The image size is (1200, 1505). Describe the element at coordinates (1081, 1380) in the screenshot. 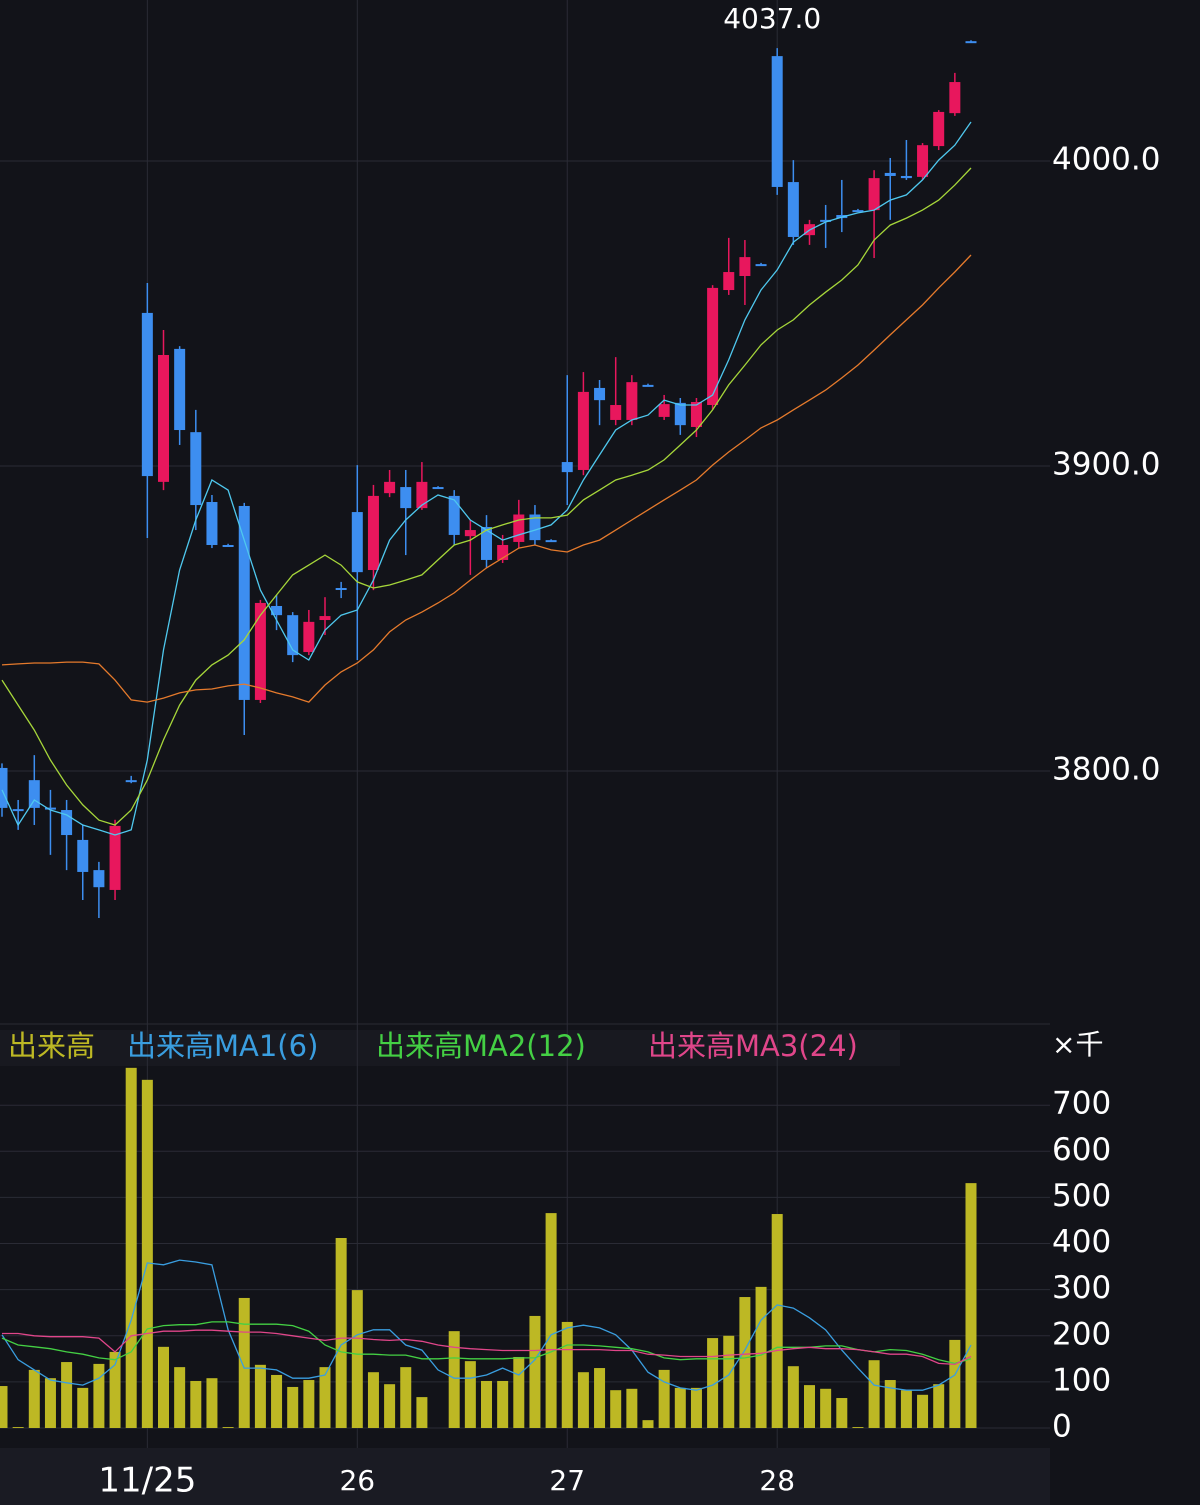

I see `y-tick-label: 100` at that location.